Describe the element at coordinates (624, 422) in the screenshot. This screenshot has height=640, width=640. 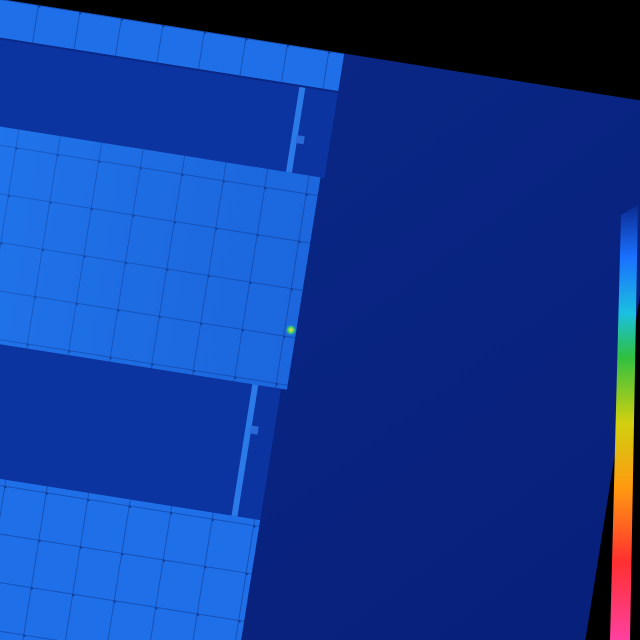
I see `color-scale` at that location.